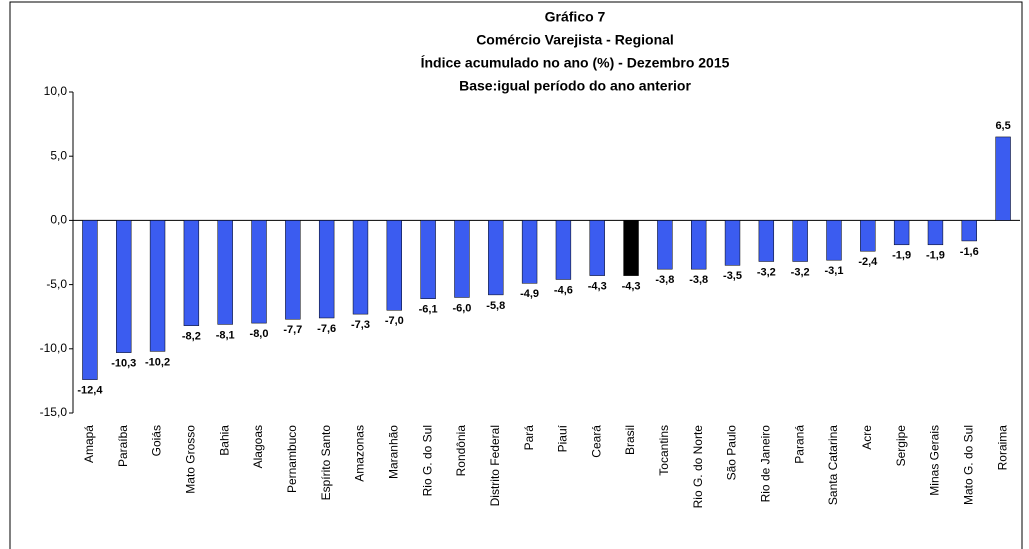 The width and height of the screenshot is (1029, 549). Describe the element at coordinates (326, 329) in the screenshot. I see `data-label: -7,6` at that location.